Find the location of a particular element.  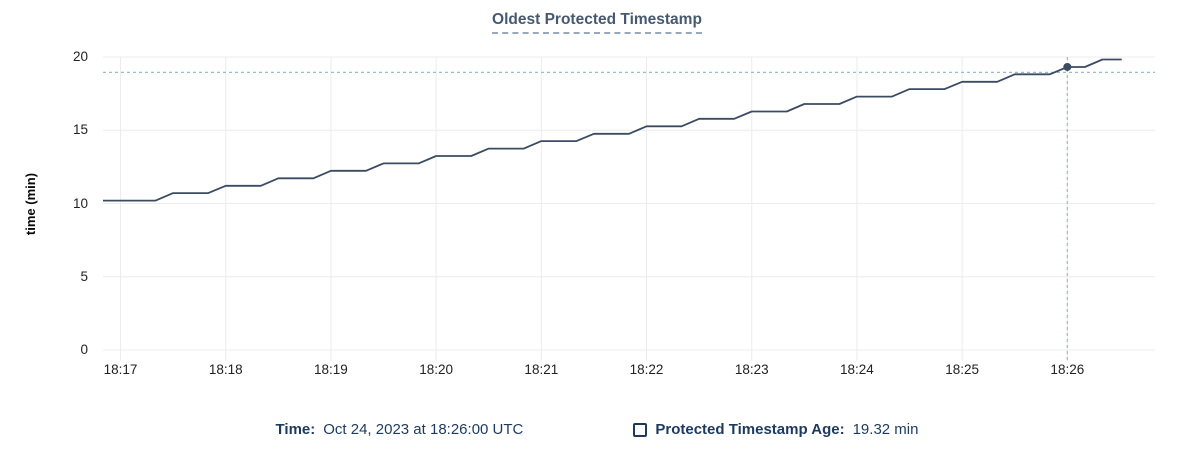

legend-item-protected-timestamp-age: Protected Timestamp Age: 19.32 min is located at coordinates (775, 429).